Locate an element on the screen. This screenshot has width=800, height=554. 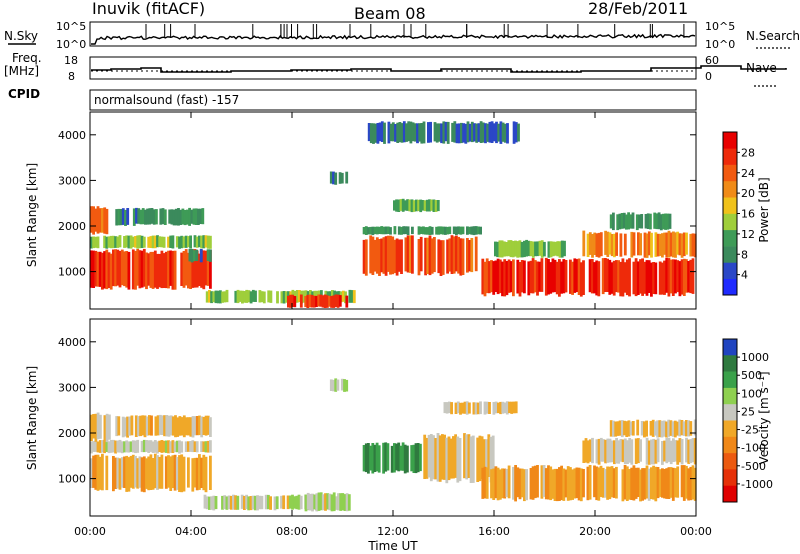
power-cbar-tick-label: 16 is located at coordinates (748, 214).